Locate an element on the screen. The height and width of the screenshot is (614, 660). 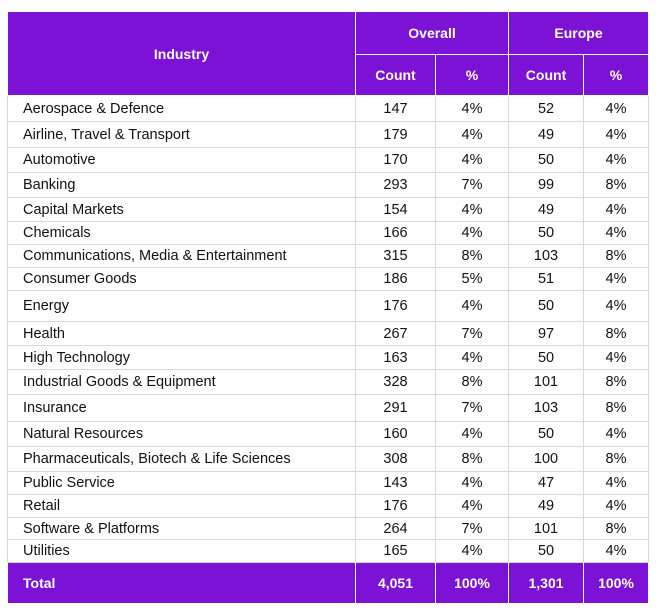
industry-cell: Chemicals is located at coordinates (181, 233).